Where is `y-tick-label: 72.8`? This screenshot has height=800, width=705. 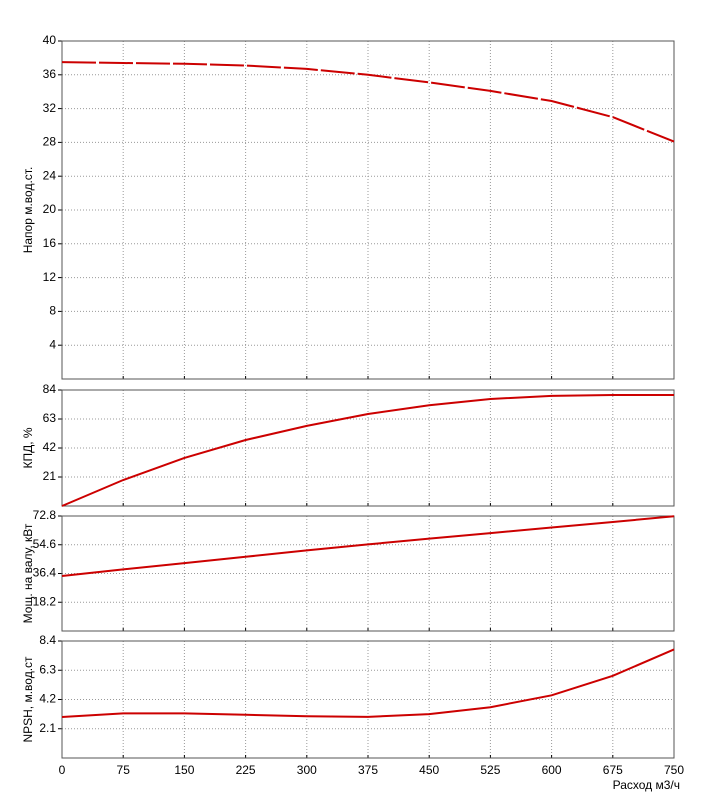 y-tick-label: 72.8 is located at coordinates (45, 515).